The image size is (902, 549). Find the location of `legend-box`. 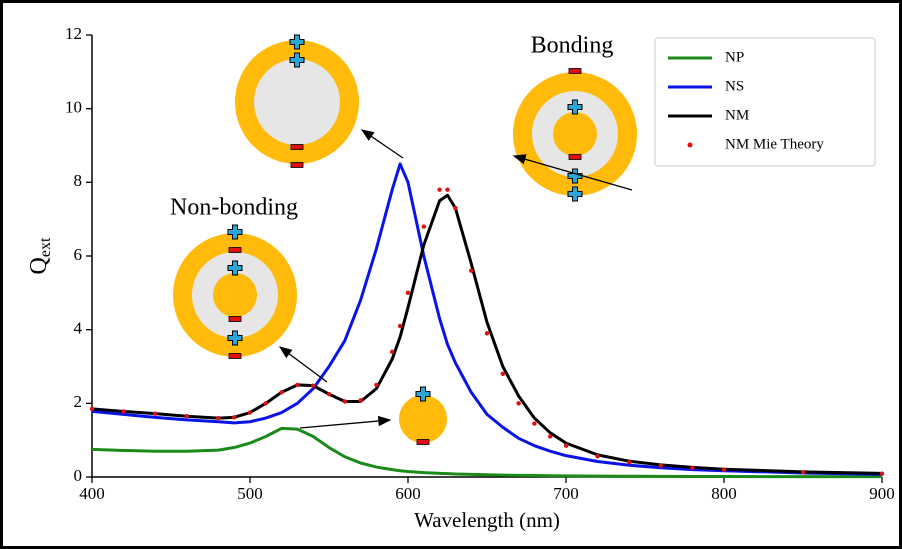

legend-box is located at coordinates (765, 102).